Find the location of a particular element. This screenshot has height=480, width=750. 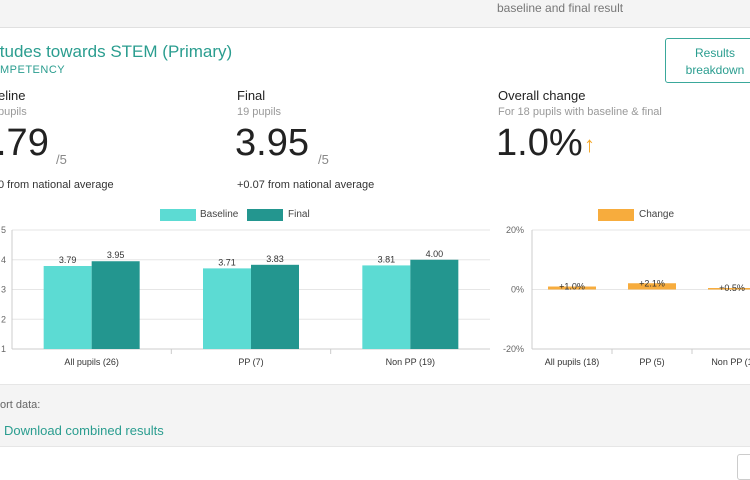

baseline-suffix: /5 is located at coordinates (61, 159).